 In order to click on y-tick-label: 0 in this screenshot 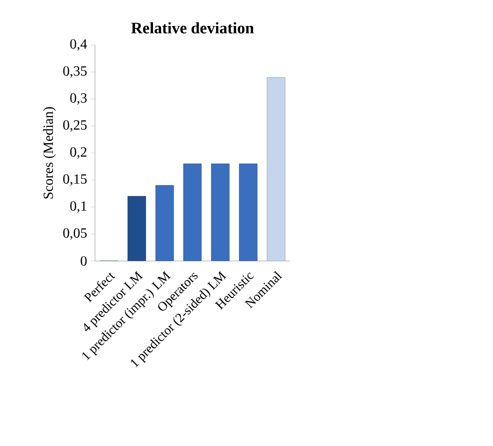, I will do `click(83, 261)`.